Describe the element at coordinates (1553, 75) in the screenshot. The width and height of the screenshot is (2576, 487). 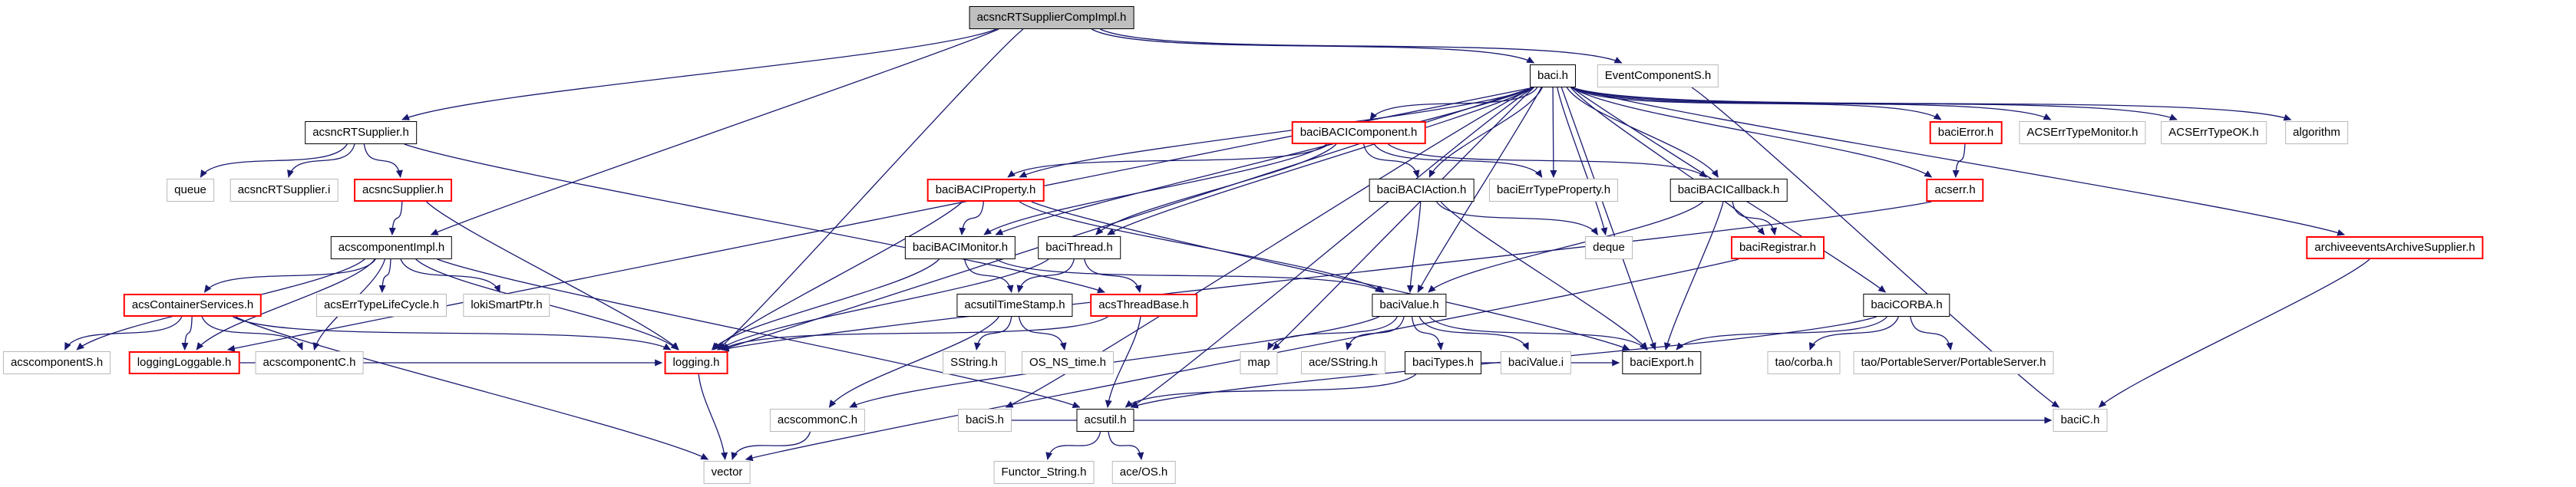
I see `node-baci: baci.h` at that location.